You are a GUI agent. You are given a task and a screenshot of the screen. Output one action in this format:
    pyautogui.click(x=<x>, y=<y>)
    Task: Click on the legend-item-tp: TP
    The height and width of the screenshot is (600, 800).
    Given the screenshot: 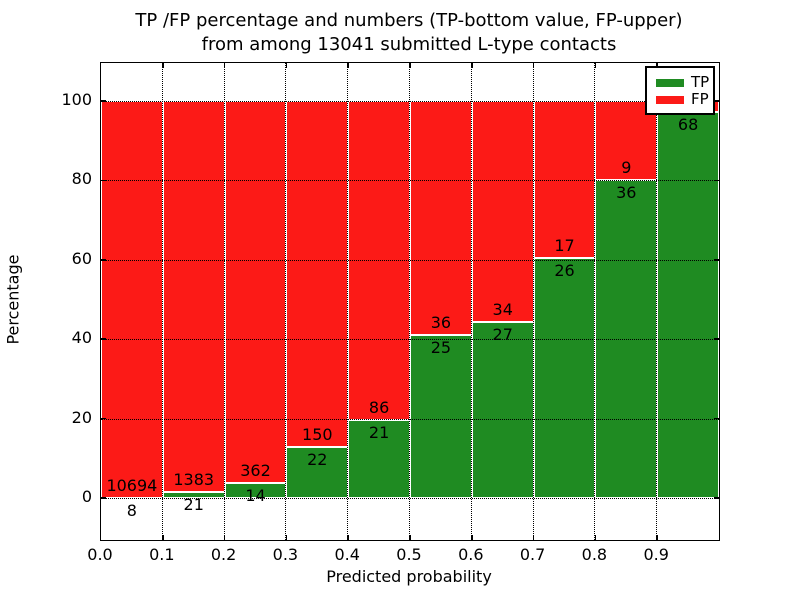 What is the action you would take?
    pyautogui.click(x=683, y=82)
    